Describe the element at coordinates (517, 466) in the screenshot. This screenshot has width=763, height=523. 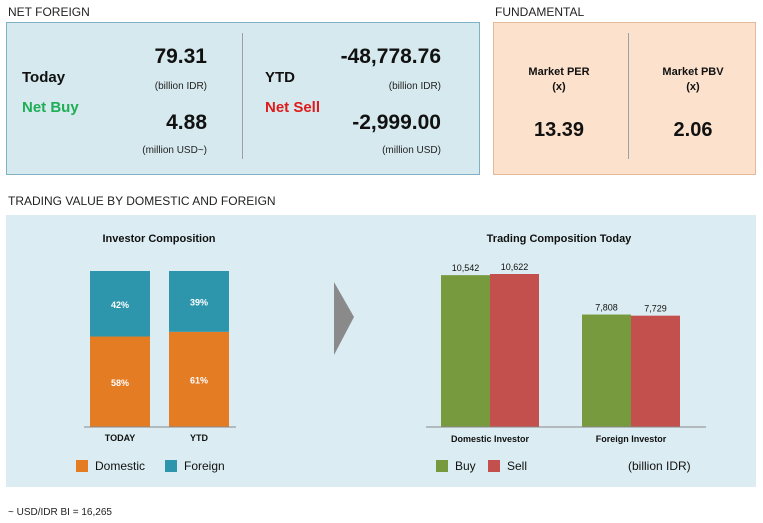
I see `legend-sell-label: Sell` at that location.